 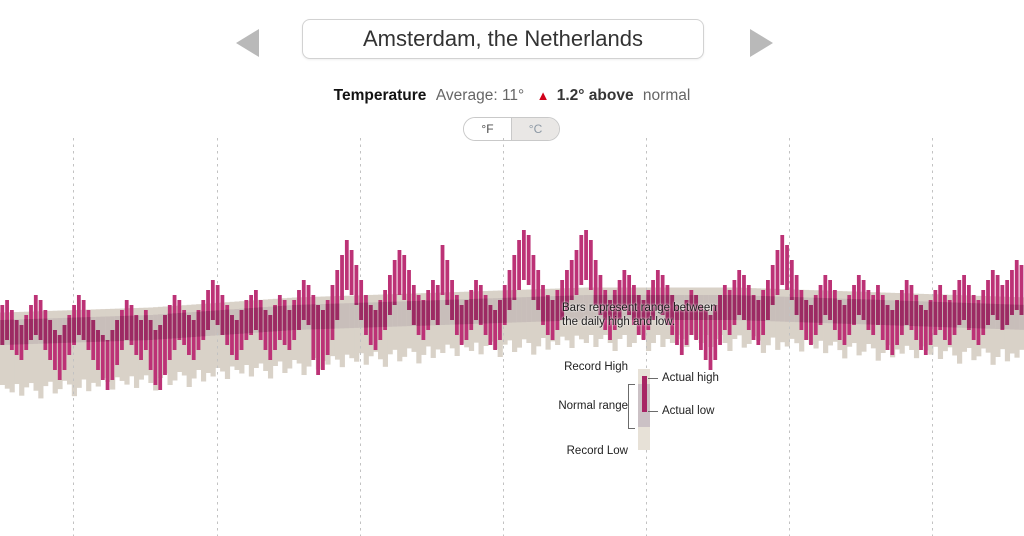 I want to click on annotation-line2: the daily high and low., so click(x=619, y=322).